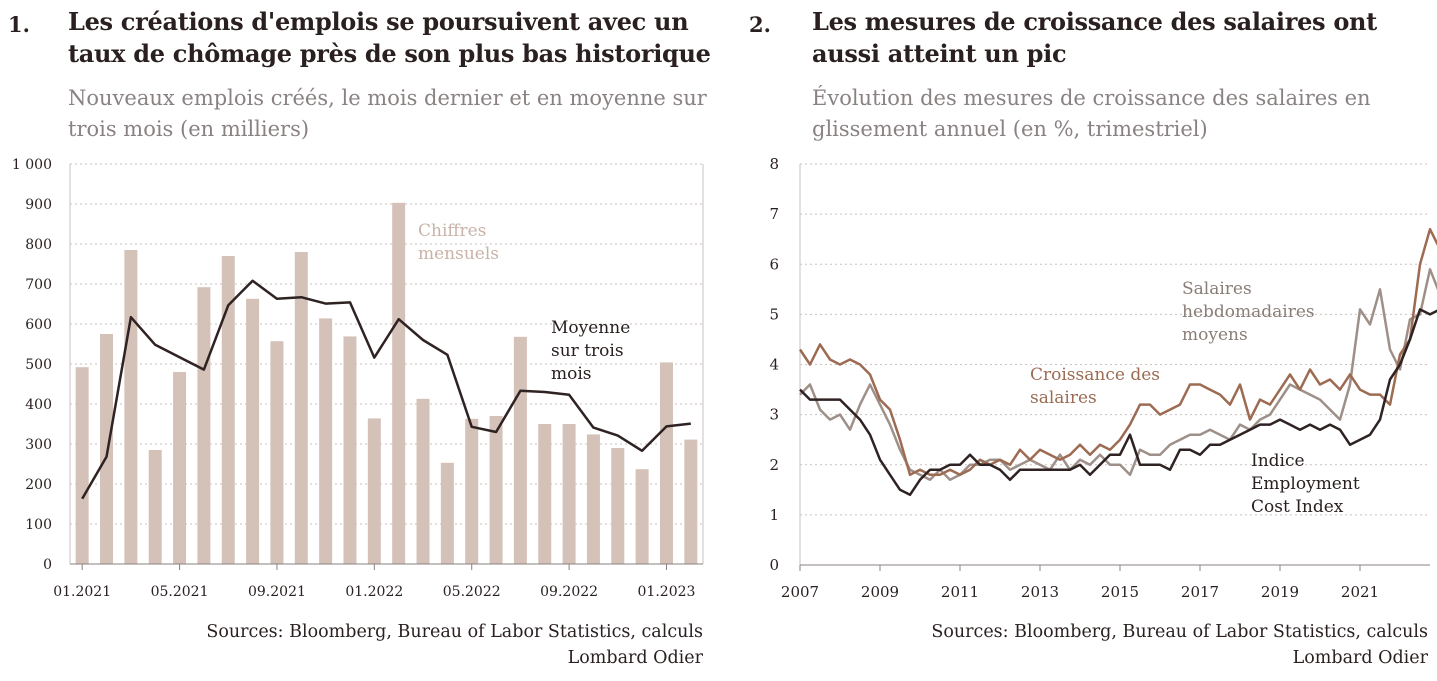 This screenshot has width=1437, height=681. What do you see at coordinates (1120, 592) in the screenshot?
I see `x-tick-label: 2015` at bounding box center [1120, 592].